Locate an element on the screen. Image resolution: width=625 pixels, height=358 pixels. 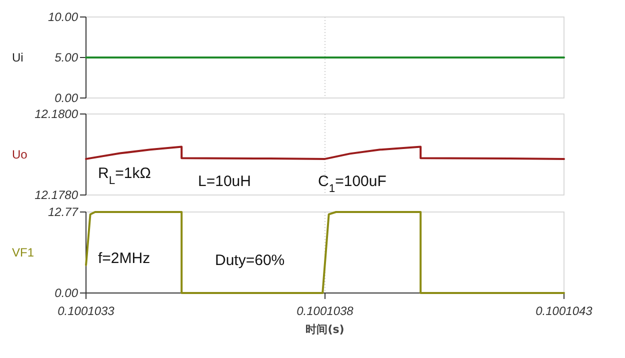
x-tick-label: 0.1001043 is located at coordinates (564, 311).